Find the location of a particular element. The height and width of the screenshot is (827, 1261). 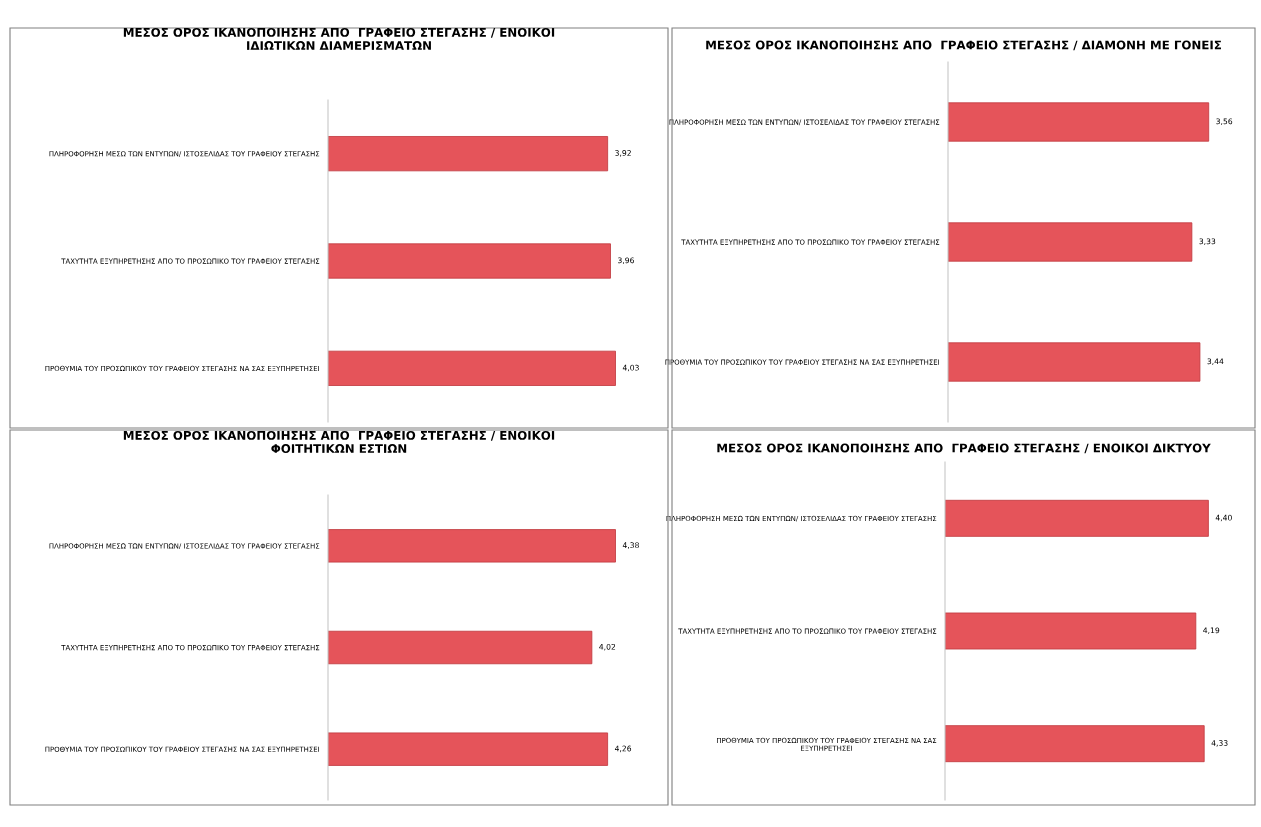

chart-title: ΜΕΣΟΣ ΟΡΟΣ ΙΚΑΝΟΠΟΙΗΣΗΣ ΑΠΟ ΓΡΑΦΕΙΟ ΣΤΕΓΑΣΗΣ / ΕΝΟΙΚΟΙ ΔΙΚΤΥΟΥ is located at coordinates (964, 448).